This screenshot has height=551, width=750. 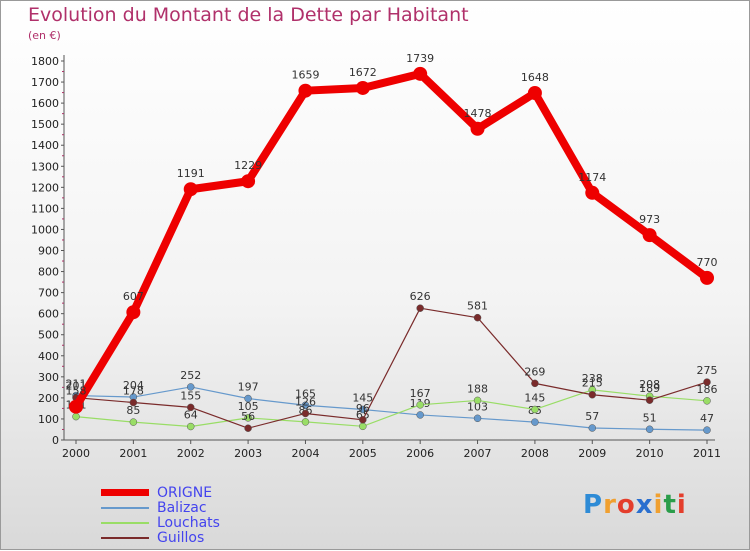 I want to click on legend-swatch-origne, so click(x=125, y=492).